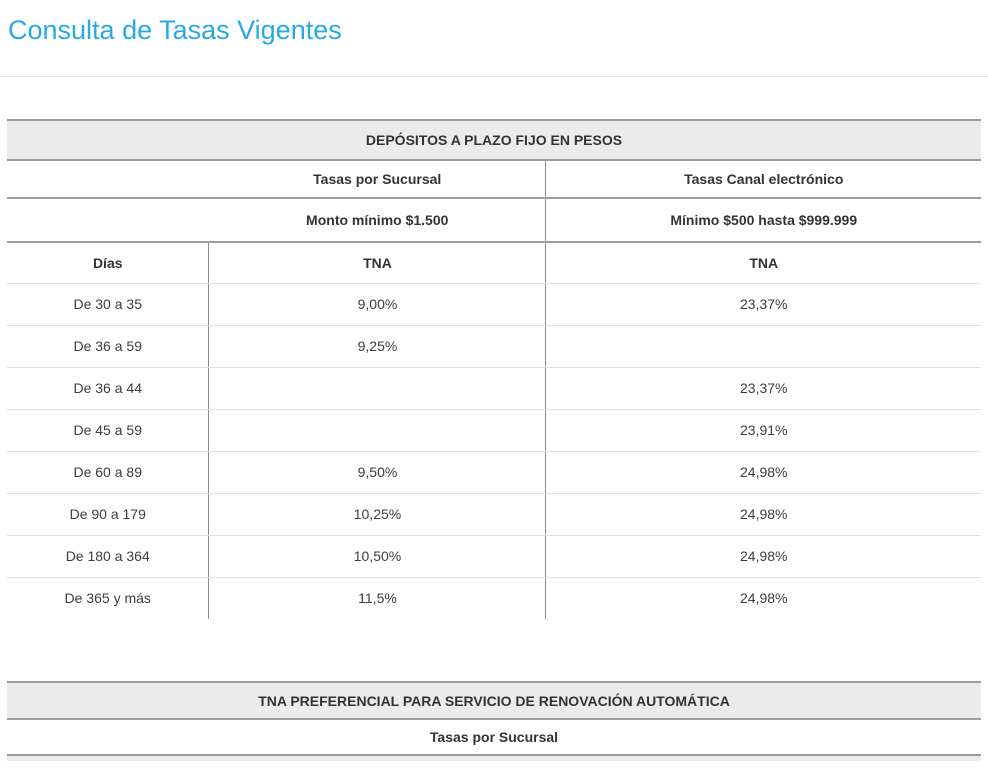  I want to click on preferential-subtitle: Tasas por Sucursal, so click(494, 737).